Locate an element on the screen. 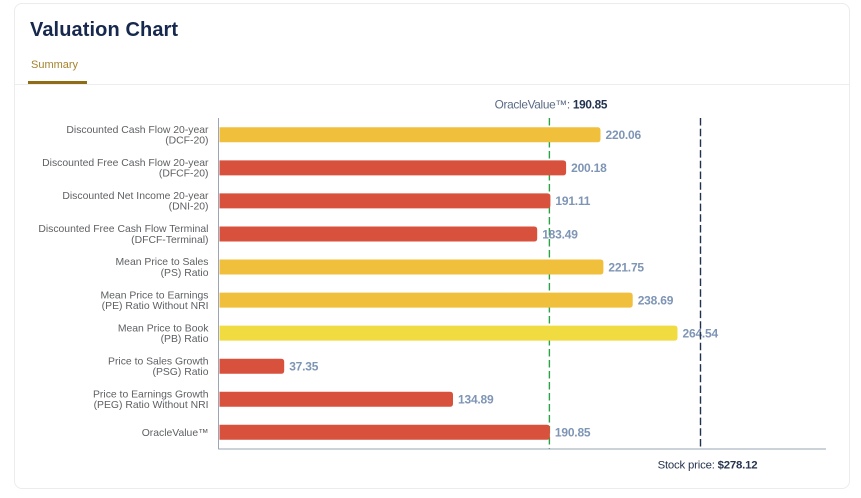 This screenshot has width=861, height=498. svg-text: 220.06 is located at coordinates (624, 135).